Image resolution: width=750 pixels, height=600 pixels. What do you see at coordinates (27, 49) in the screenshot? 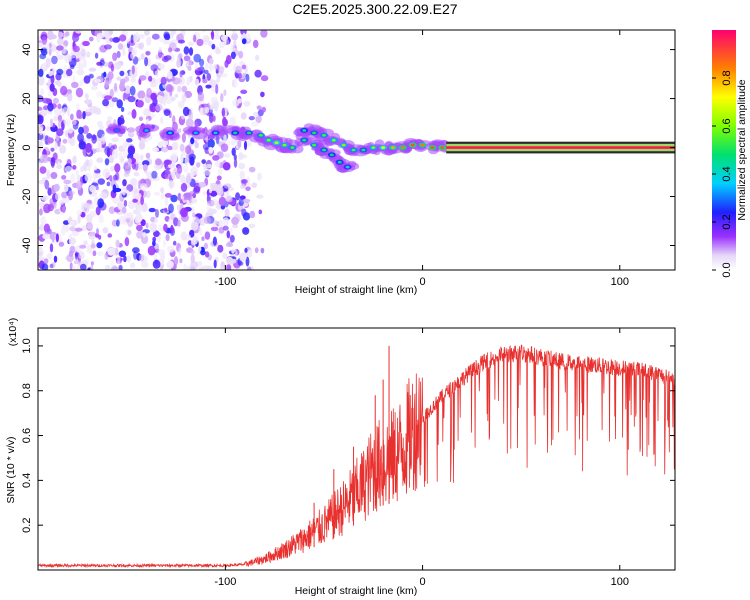
I see `spectrogram-ytick-label: 40` at bounding box center [27, 49].